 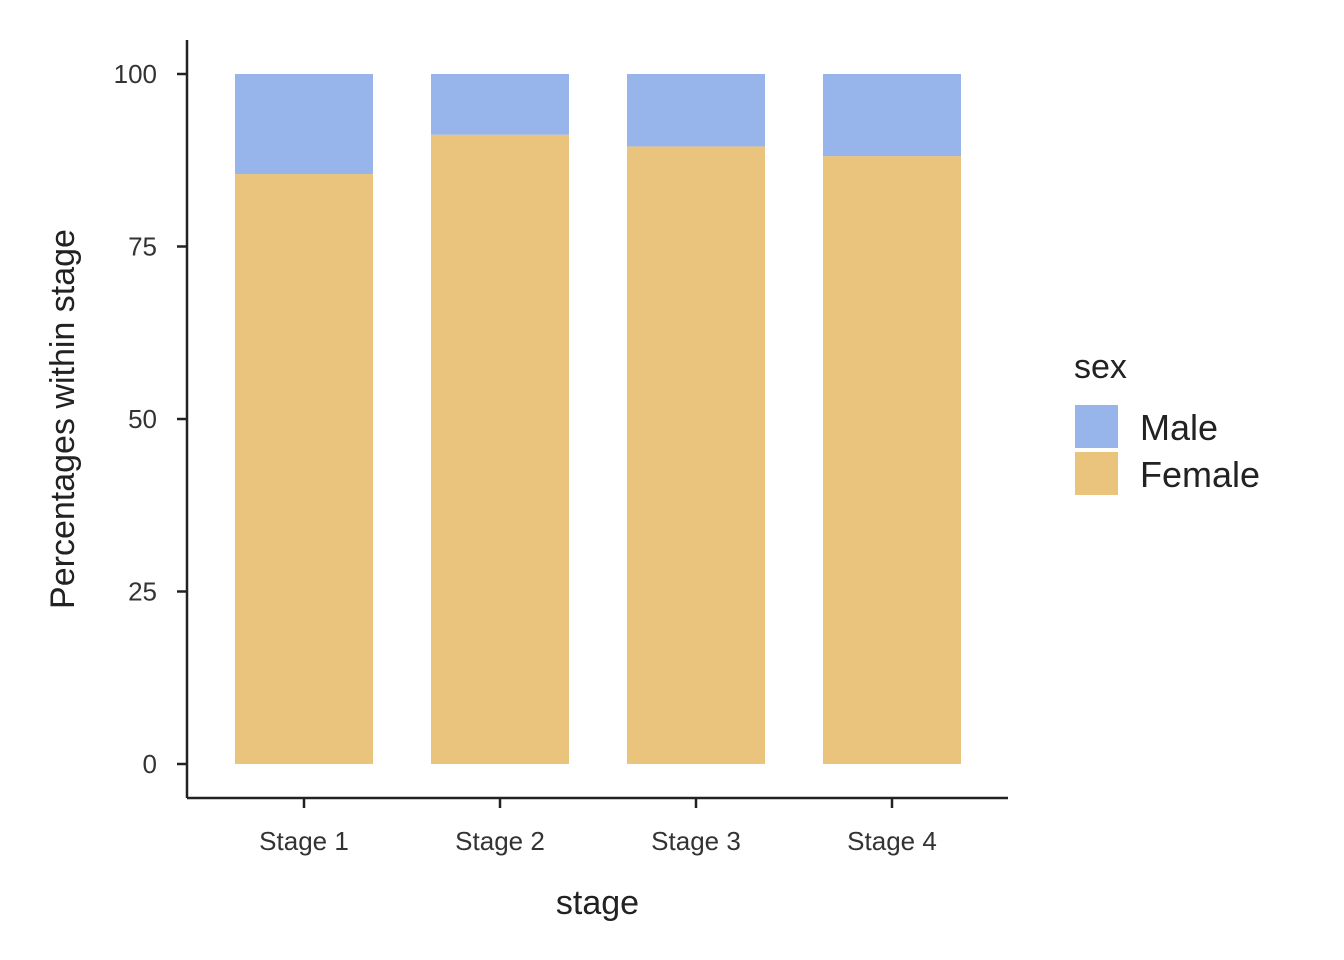 What do you see at coordinates (142, 592) in the screenshot?
I see `y-tick-label: 25` at bounding box center [142, 592].